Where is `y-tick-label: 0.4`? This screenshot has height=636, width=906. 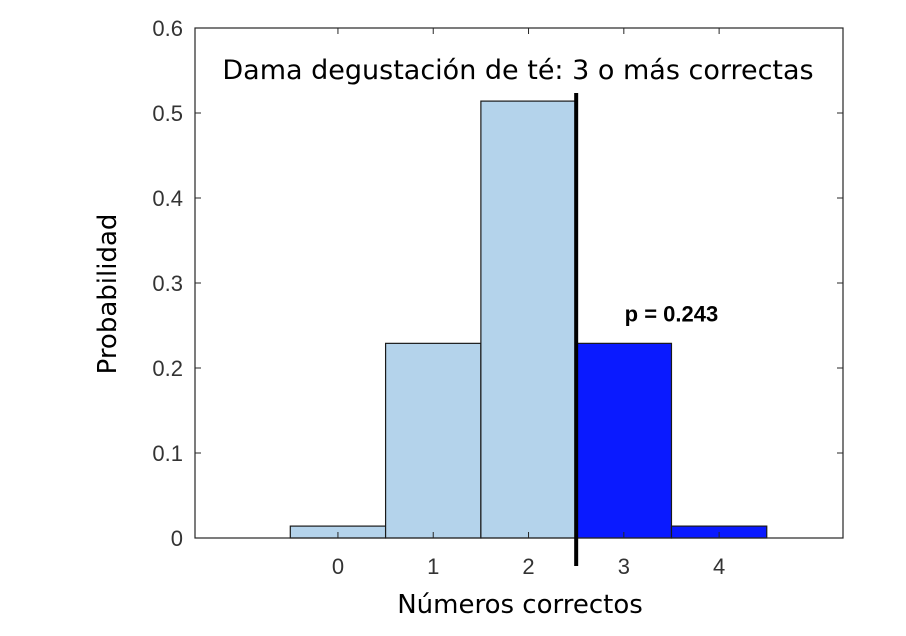 y-tick-label: 0.4 is located at coordinates (167, 198).